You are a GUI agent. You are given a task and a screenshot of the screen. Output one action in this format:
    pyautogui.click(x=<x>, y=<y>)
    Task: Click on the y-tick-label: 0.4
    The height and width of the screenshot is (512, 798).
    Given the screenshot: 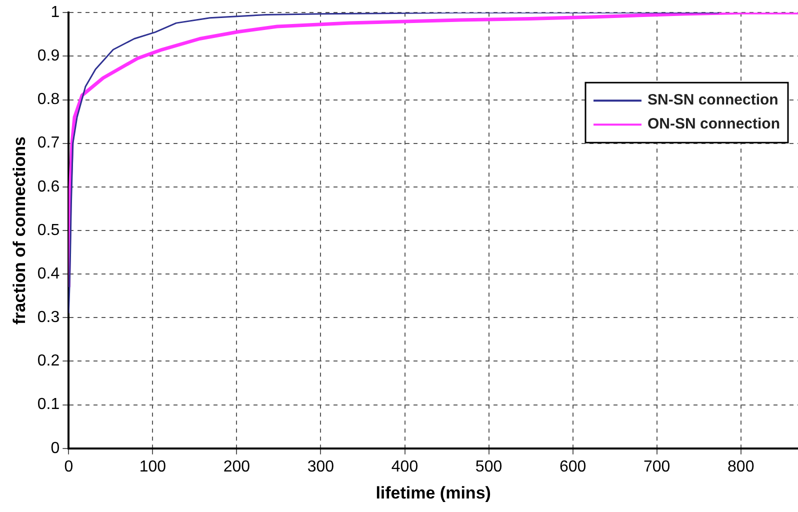 What is the action you would take?
    pyautogui.click(x=48, y=273)
    